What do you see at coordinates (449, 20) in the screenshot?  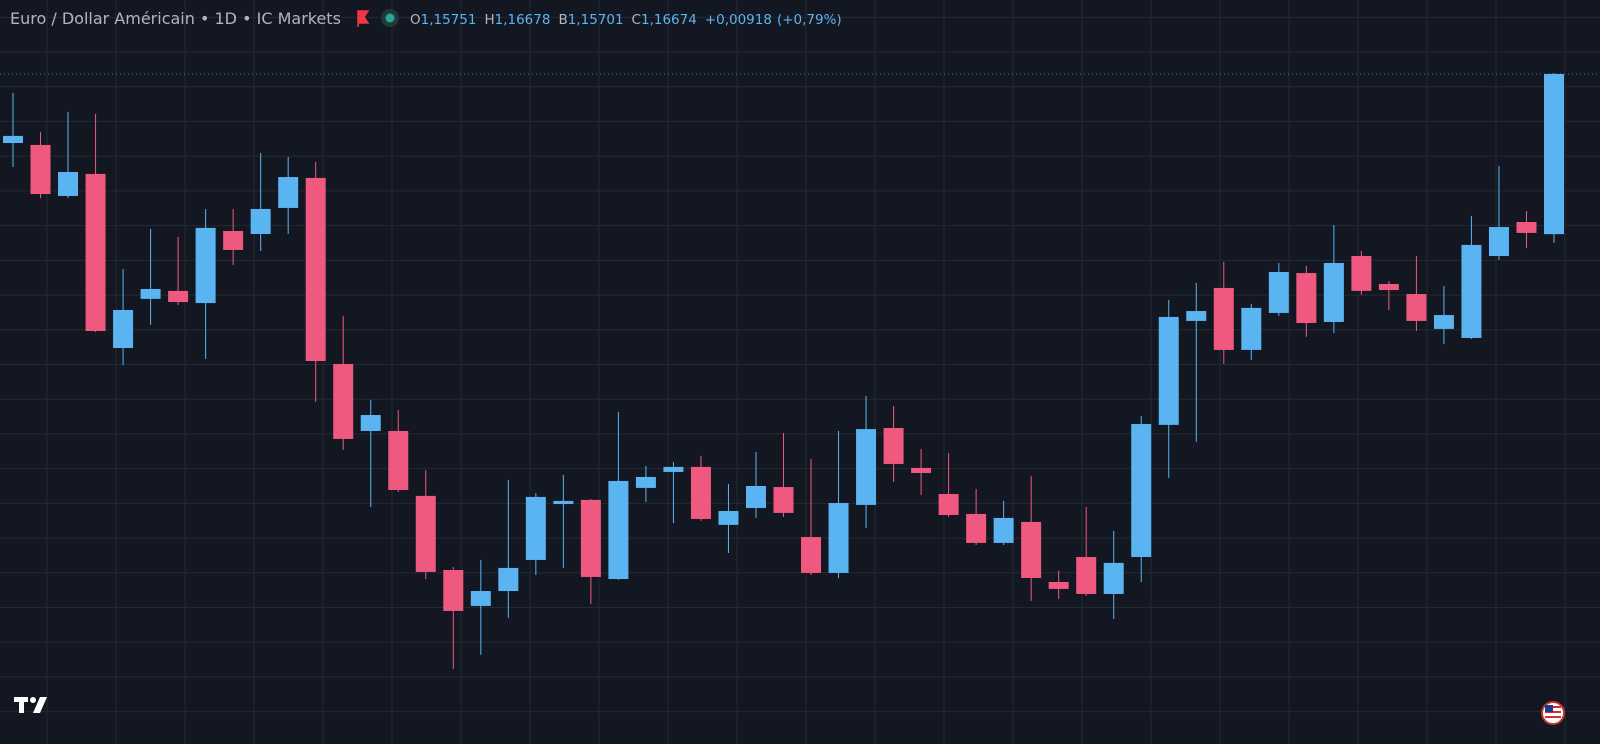 I see `readout-value: 1,15751` at bounding box center [449, 20].